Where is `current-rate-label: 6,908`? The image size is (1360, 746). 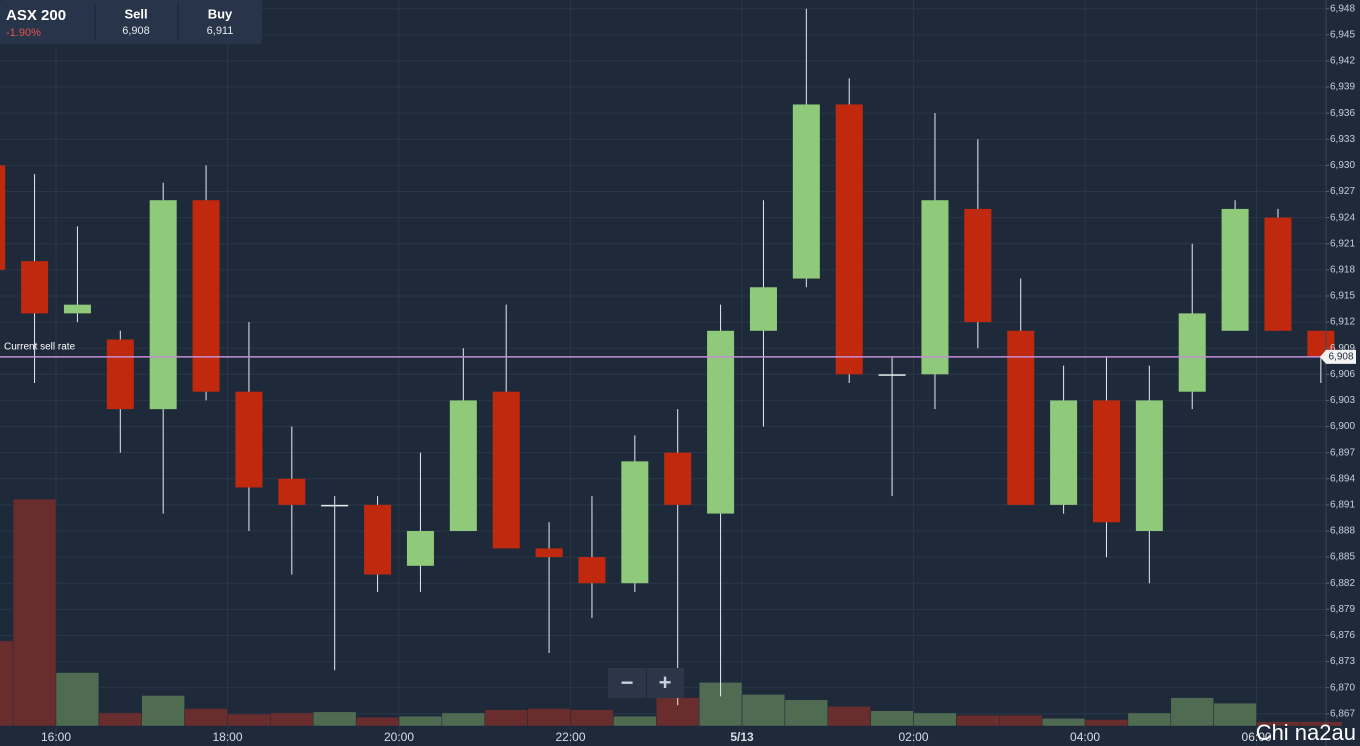
current-rate-label: 6,908 is located at coordinates (1340, 357).